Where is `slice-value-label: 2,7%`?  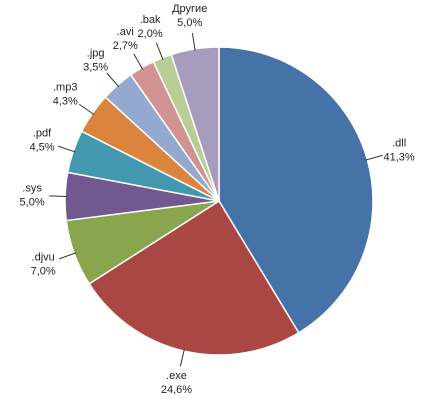 slice-value-label: 2,7% is located at coordinates (125, 46).